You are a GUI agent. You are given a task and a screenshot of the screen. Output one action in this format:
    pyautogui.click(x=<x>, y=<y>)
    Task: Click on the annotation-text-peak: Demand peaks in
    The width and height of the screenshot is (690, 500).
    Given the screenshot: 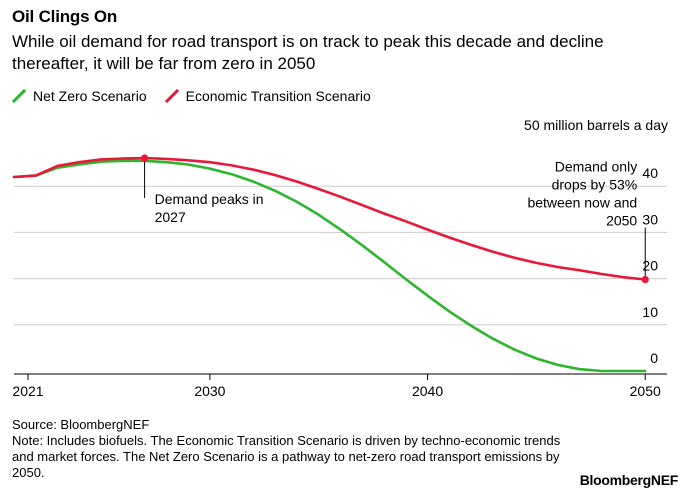 What is the action you would take?
    pyautogui.click(x=209, y=199)
    